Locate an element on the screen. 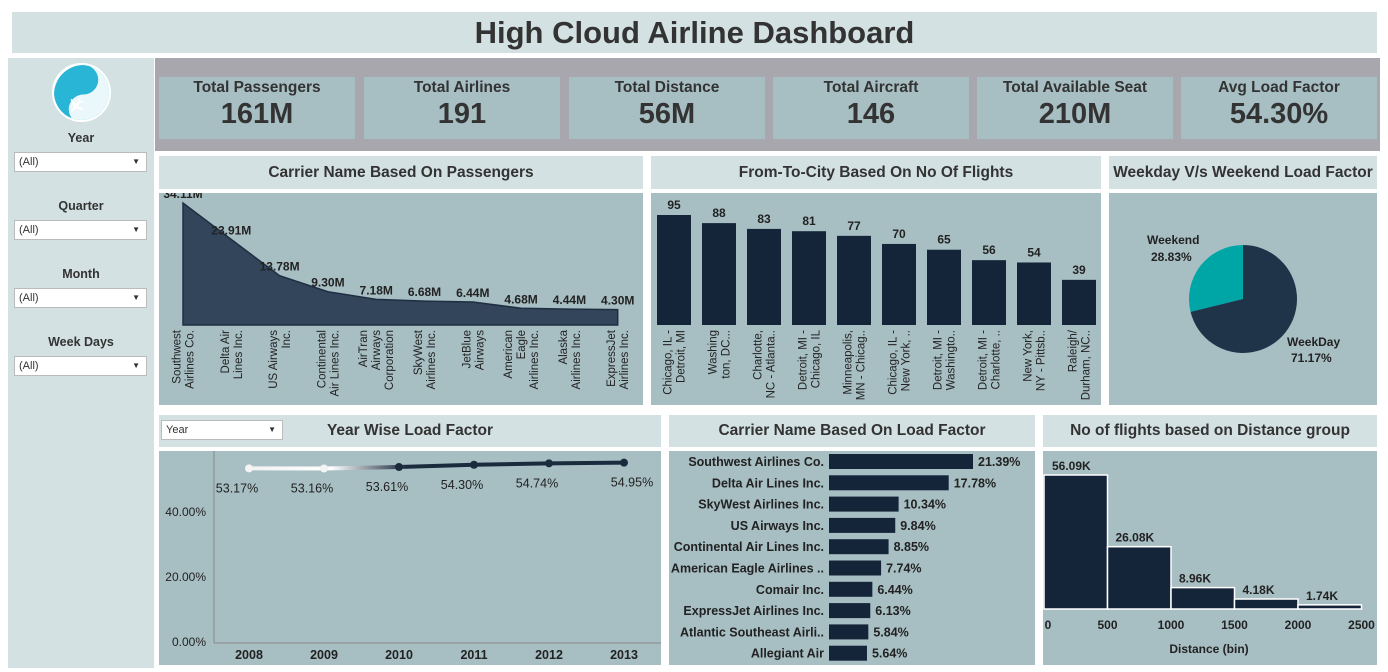  x-tick-label: Charlotte, is located at coordinates (759, 355).